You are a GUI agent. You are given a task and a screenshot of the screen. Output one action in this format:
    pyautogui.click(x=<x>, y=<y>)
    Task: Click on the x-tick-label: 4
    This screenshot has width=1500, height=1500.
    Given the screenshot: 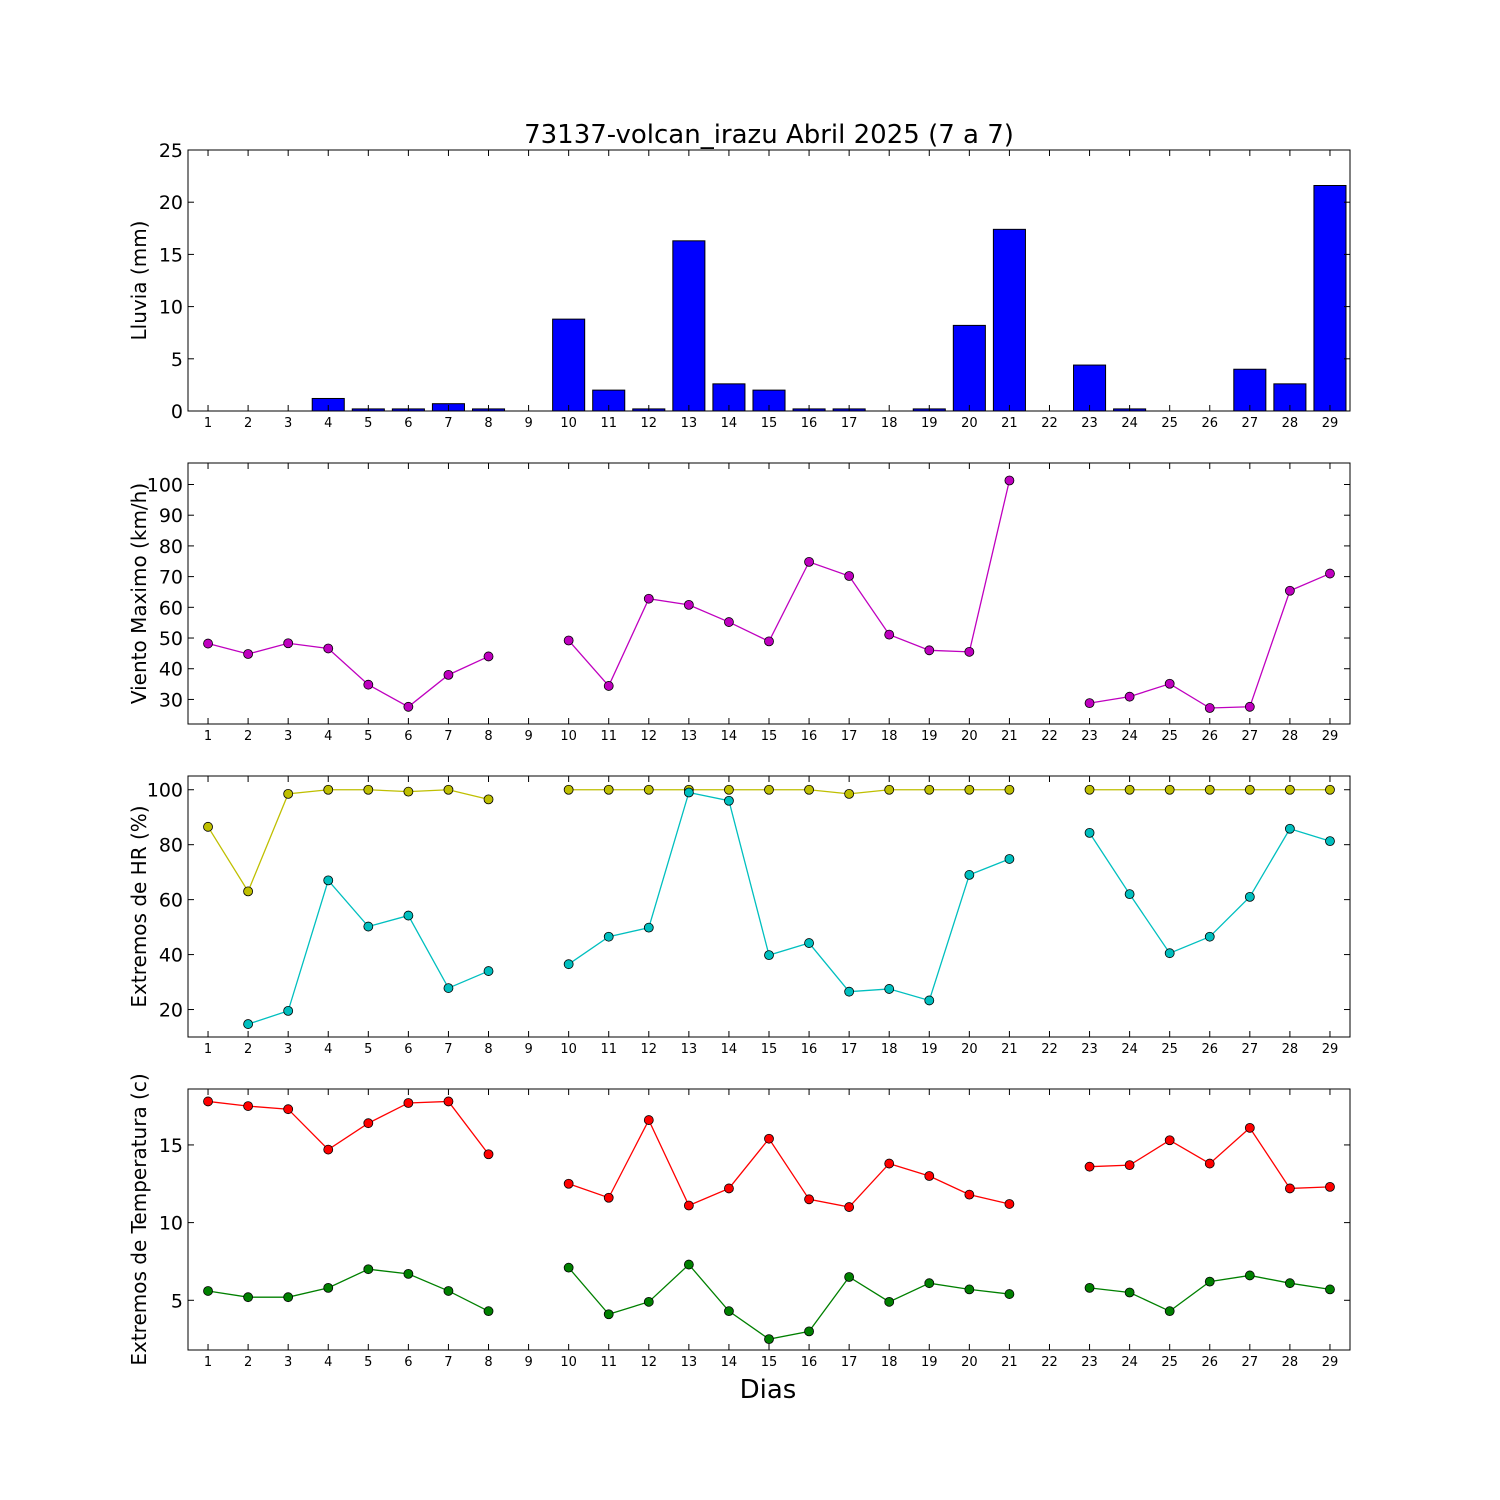 What is the action you would take?
    pyautogui.click(x=328, y=1049)
    